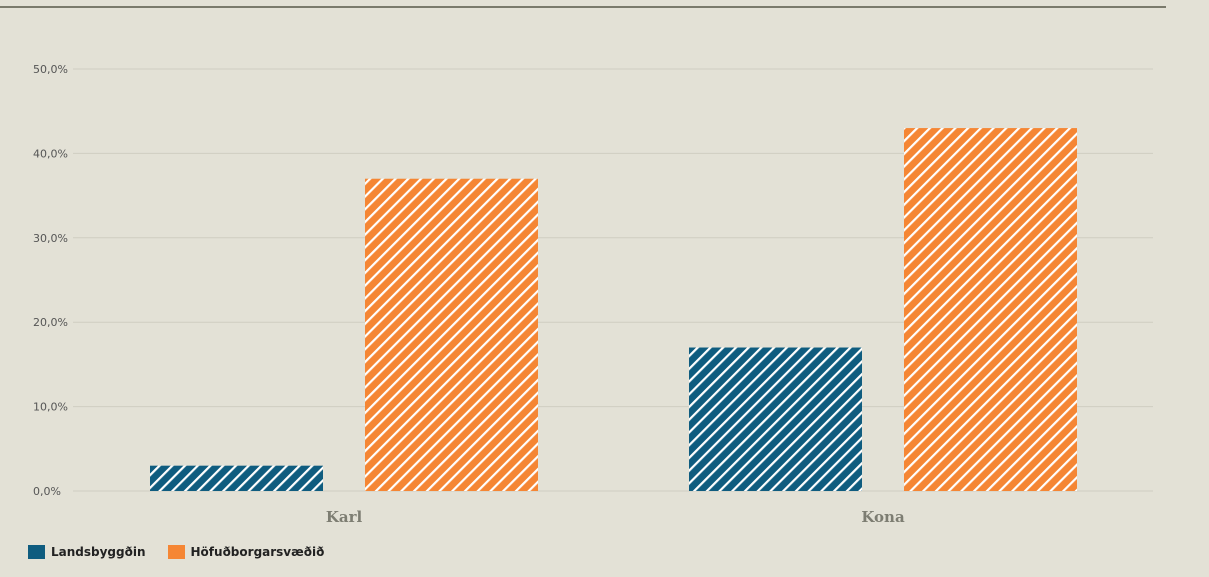 This screenshot has width=1209, height=577. Describe the element at coordinates (98, 552) in the screenshot. I see `legend-label-landsbyggdin: Landsbyggðin` at that location.